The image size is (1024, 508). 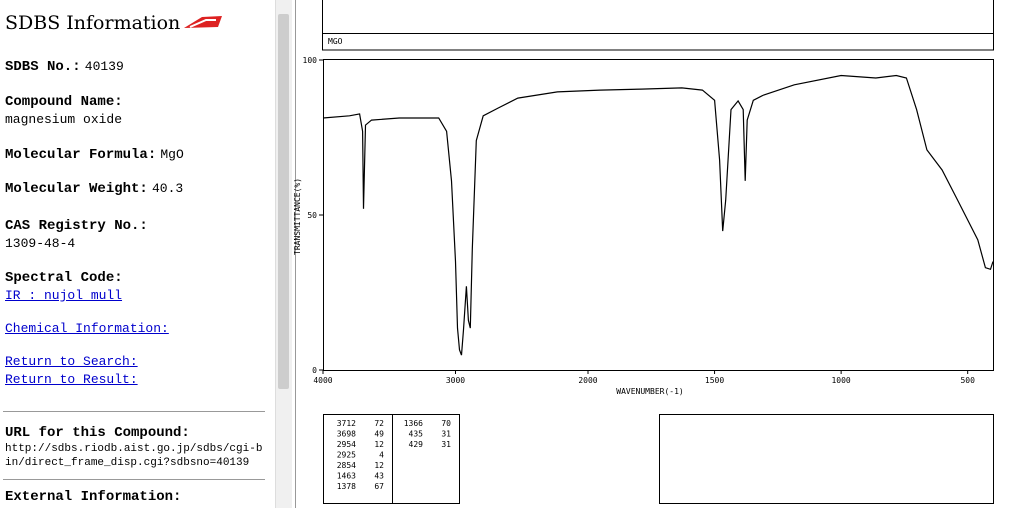 I want to click on peak-table, so click(x=391, y=459).